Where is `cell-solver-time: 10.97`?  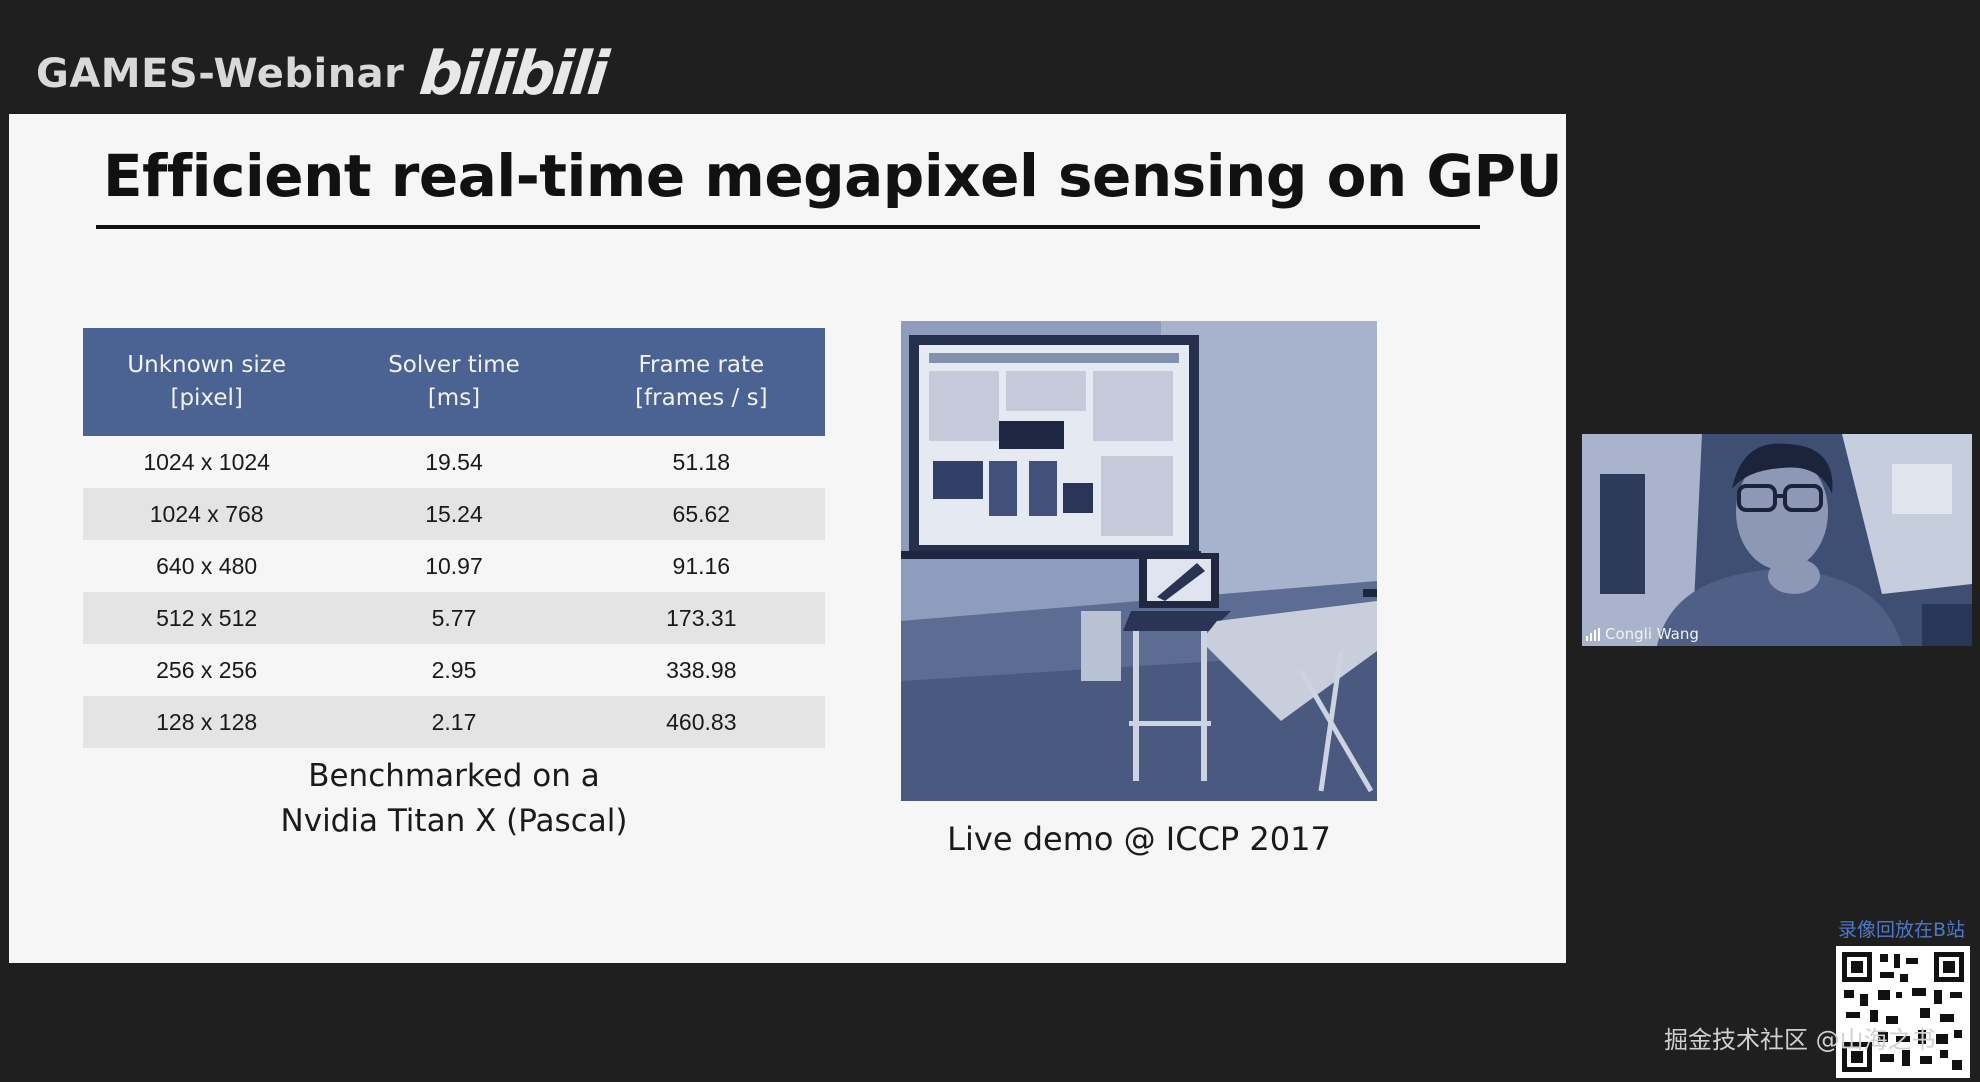 cell-solver-time: 10.97 is located at coordinates (454, 565).